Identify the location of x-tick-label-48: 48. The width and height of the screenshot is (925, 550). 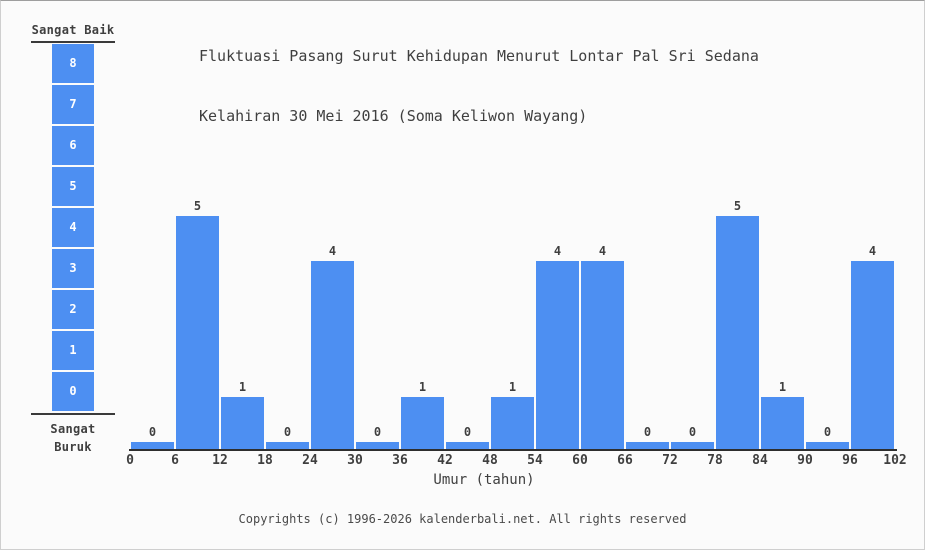
(490, 460).